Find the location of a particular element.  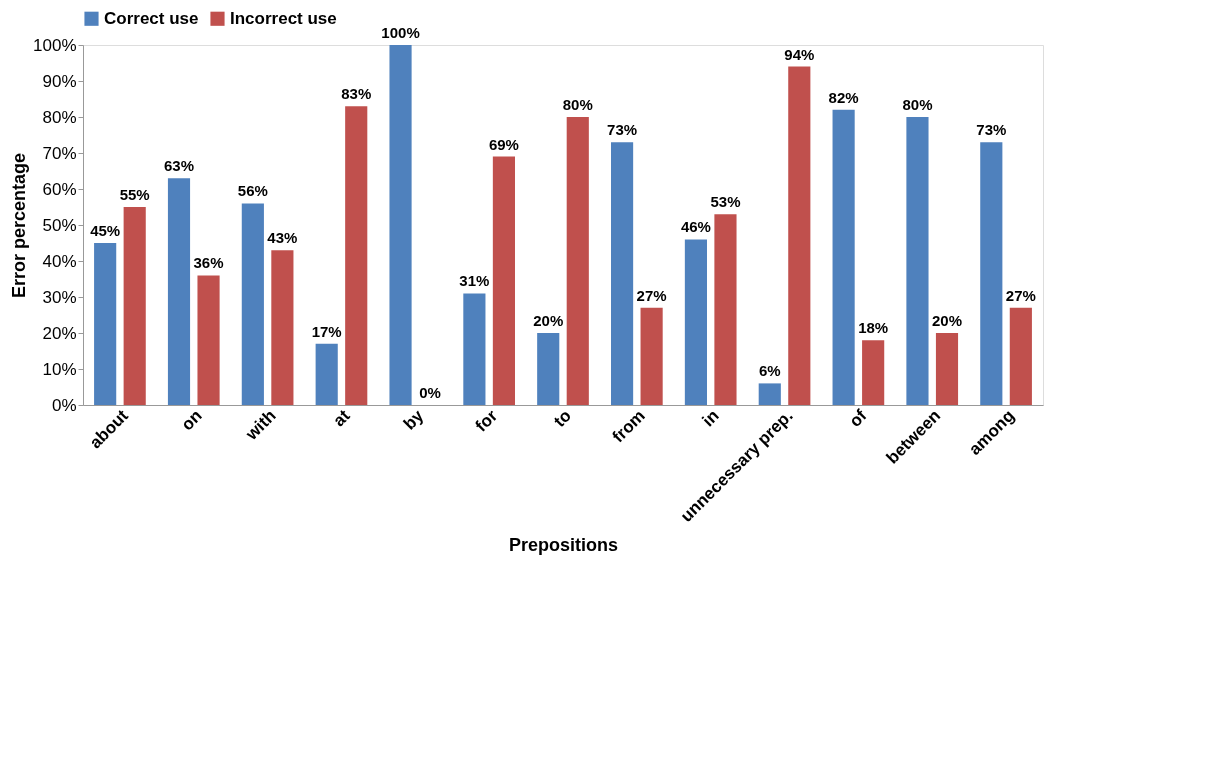

y-tick-label: 80% is located at coordinates (59, 117).